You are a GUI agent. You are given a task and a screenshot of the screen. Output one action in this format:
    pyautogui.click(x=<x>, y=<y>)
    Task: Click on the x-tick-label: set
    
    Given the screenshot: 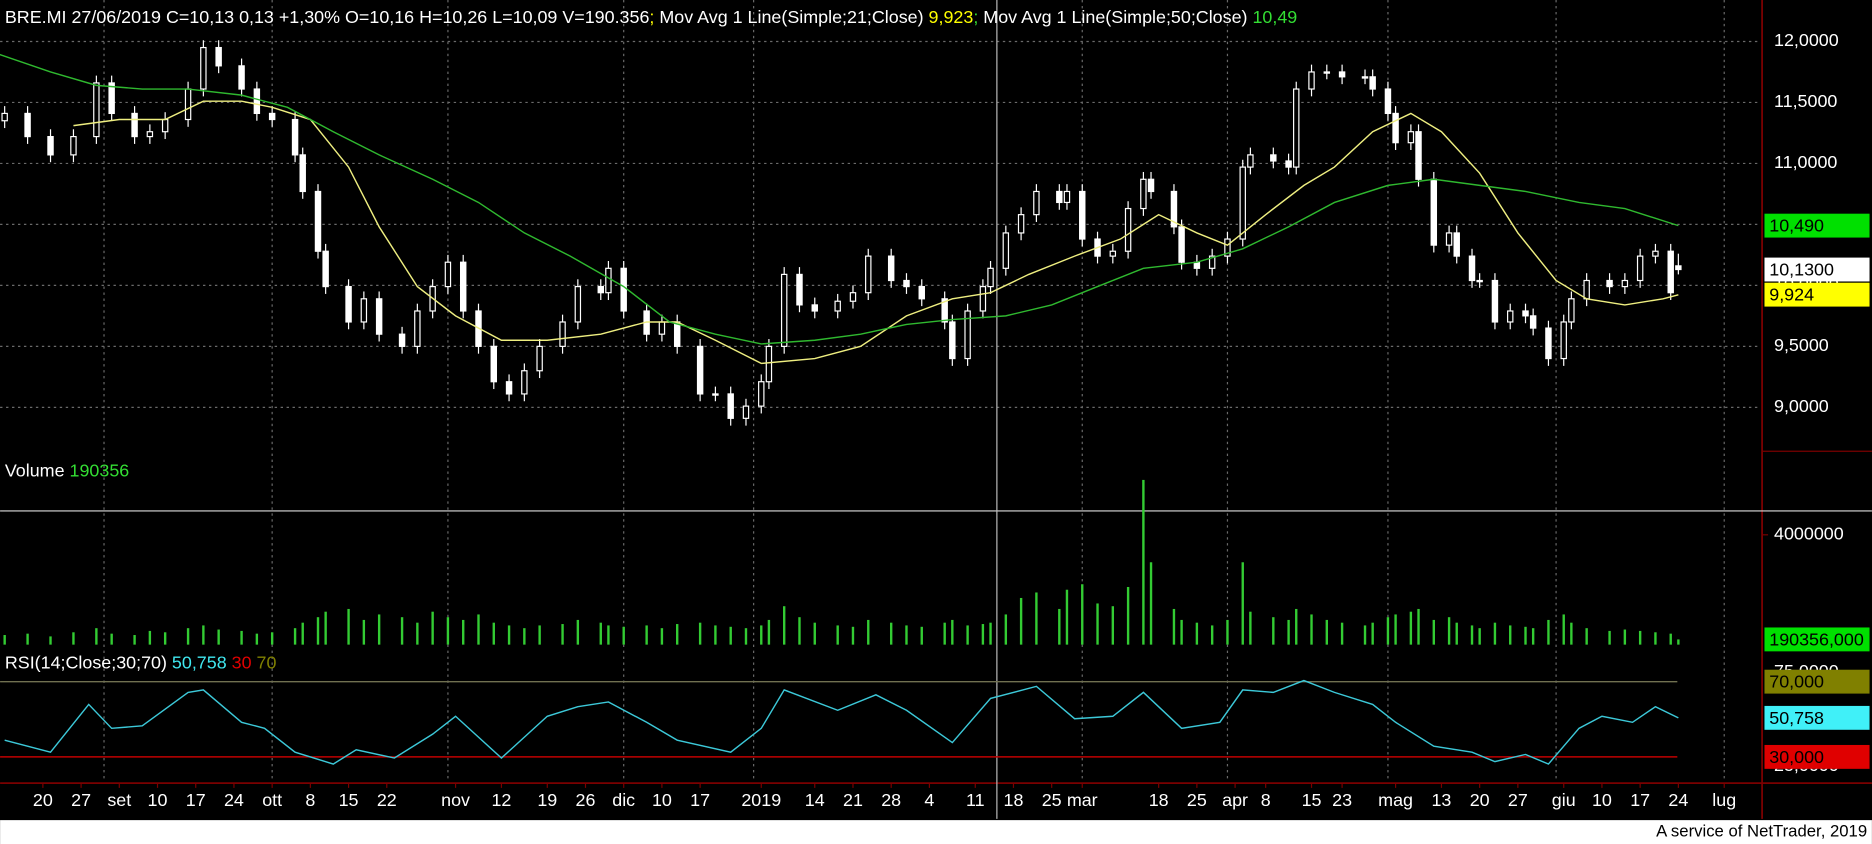 What is the action you would take?
    pyautogui.click(x=119, y=800)
    